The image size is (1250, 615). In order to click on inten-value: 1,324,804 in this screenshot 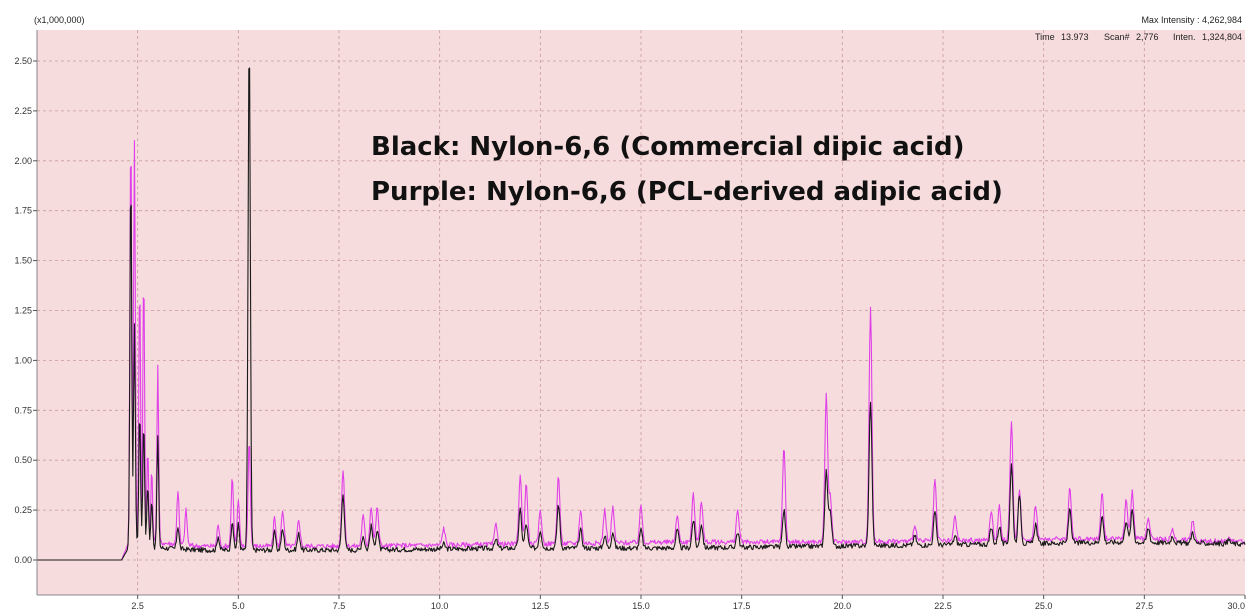, I will do `click(1222, 37)`.